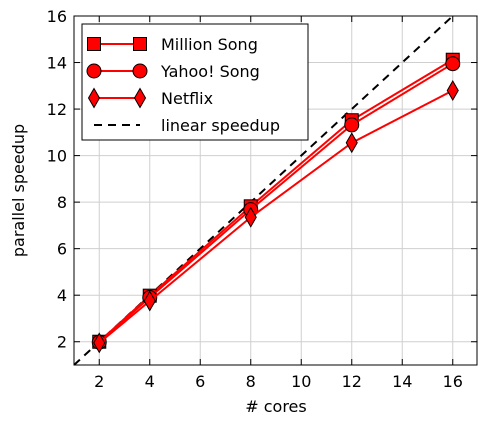 This screenshot has width=478, height=421. I want to click on x-tick-label: 10, so click(301, 381).